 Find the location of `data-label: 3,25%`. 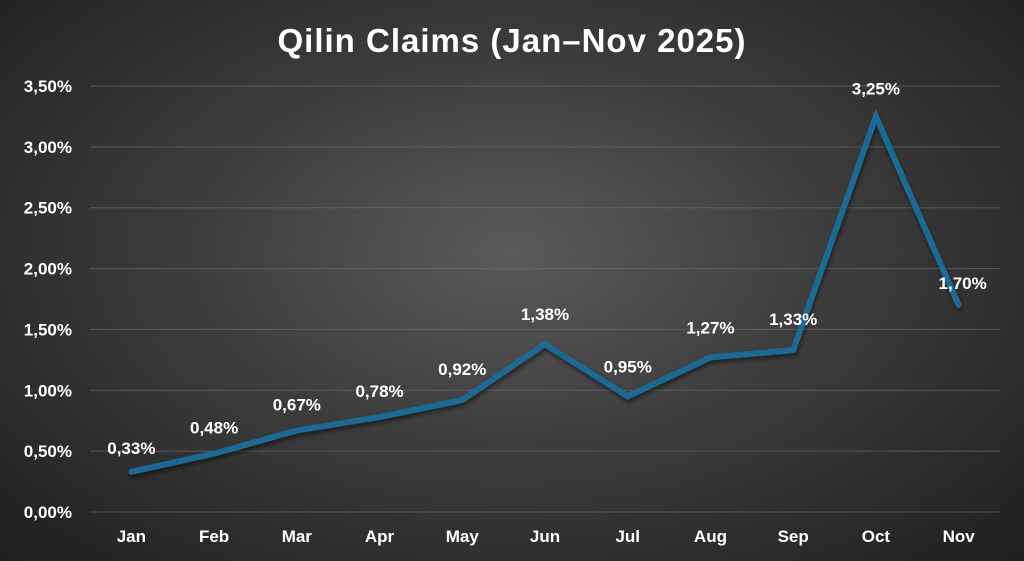

data-label: 3,25% is located at coordinates (876, 88).